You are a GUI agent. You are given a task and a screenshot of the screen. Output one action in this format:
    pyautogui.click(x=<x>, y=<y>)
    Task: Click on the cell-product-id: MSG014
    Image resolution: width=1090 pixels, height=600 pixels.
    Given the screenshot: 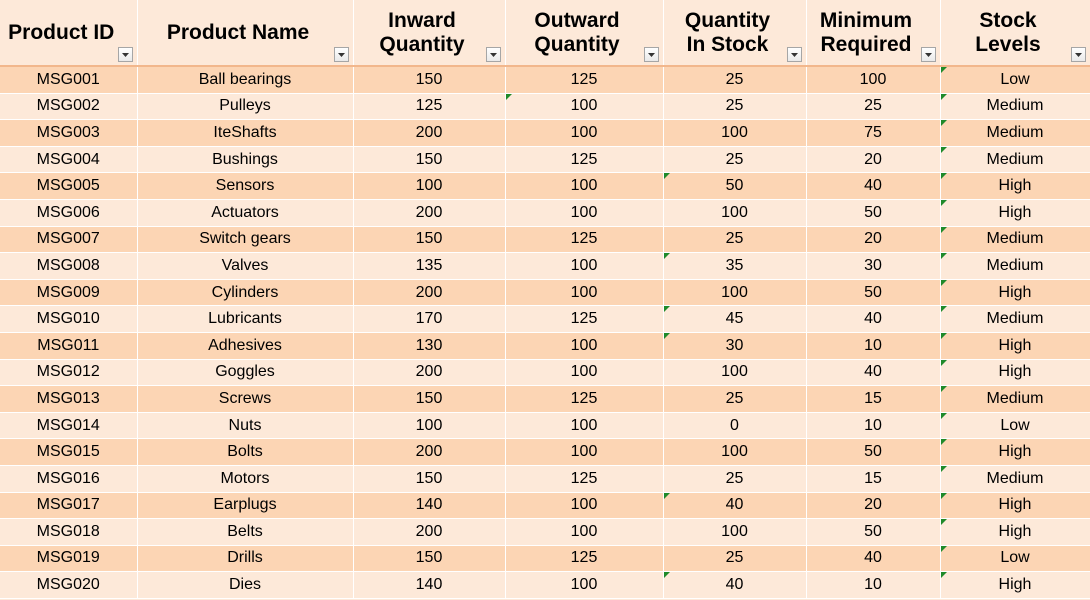 What is the action you would take?
    pyautogui.click(x=69, y=426)
    